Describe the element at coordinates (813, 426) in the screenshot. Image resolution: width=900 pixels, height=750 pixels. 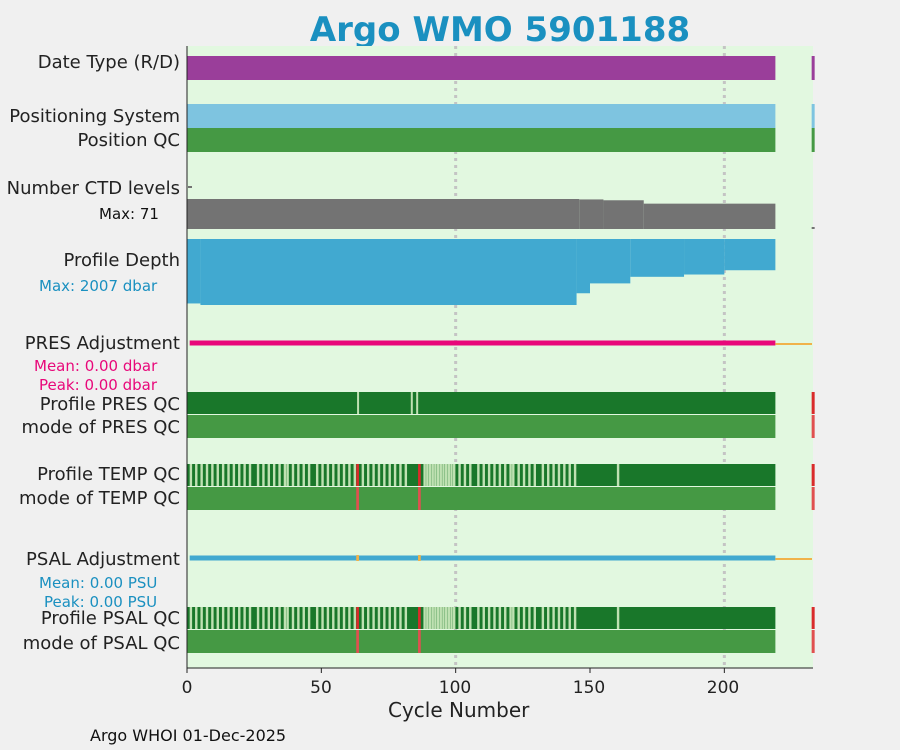
I see `mode-pres-qc-extra-mark` at that location.